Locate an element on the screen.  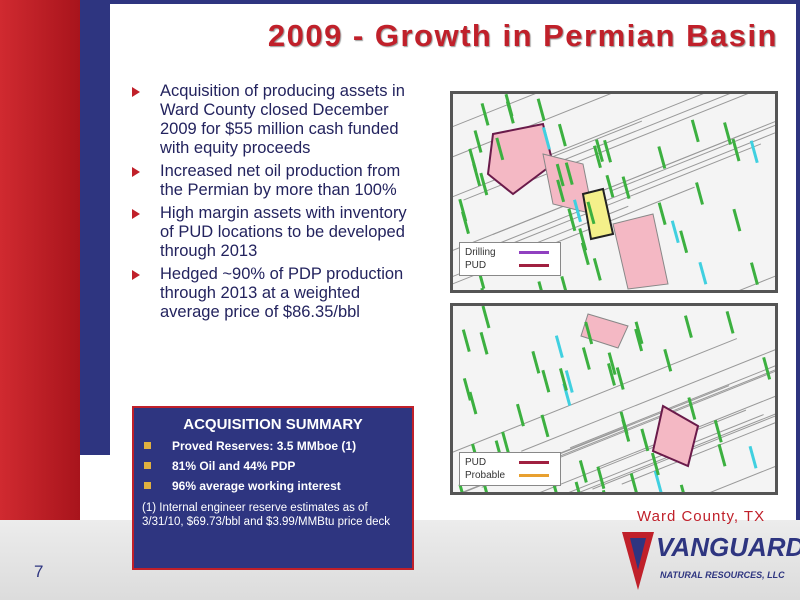
logo-mark is located at coordinates (638, 561).